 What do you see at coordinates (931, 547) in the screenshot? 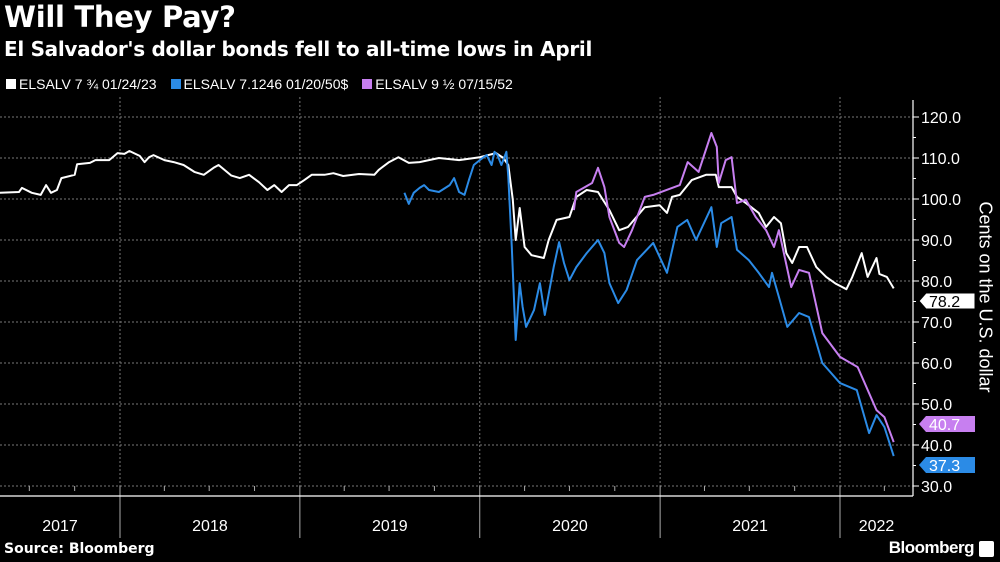
I see `bloomberg-logo: Bloomberg` at bounding box center [931, 547].